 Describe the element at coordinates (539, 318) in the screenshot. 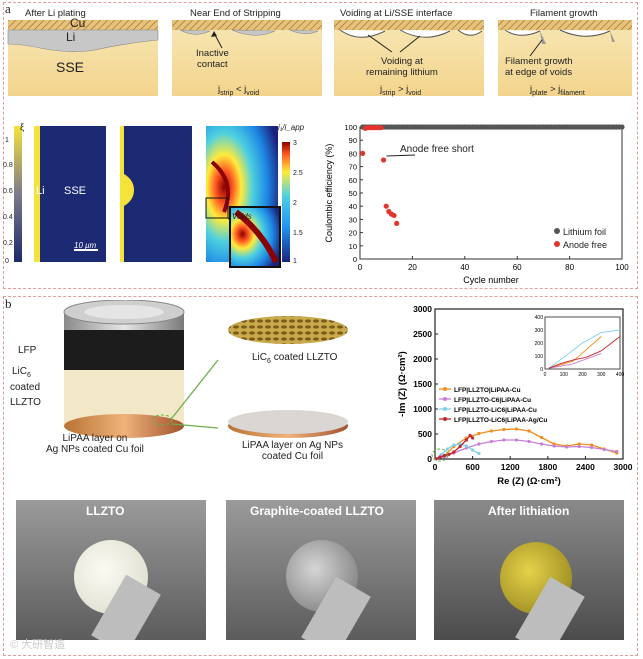

I see `eis-inset-y-tick-label: 400` at that location.